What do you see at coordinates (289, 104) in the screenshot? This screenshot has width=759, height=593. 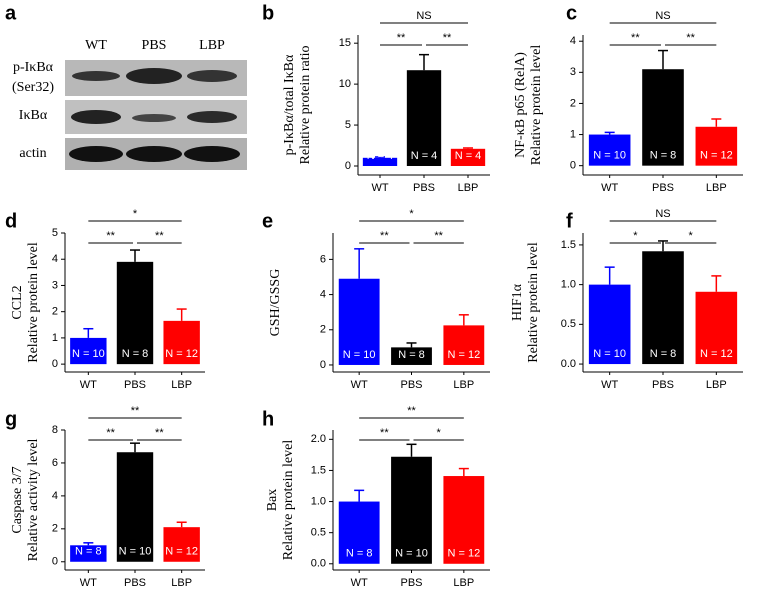 I see `y-axis-label: p-IκBα/total IκBα` at bounding box center [289, 104].